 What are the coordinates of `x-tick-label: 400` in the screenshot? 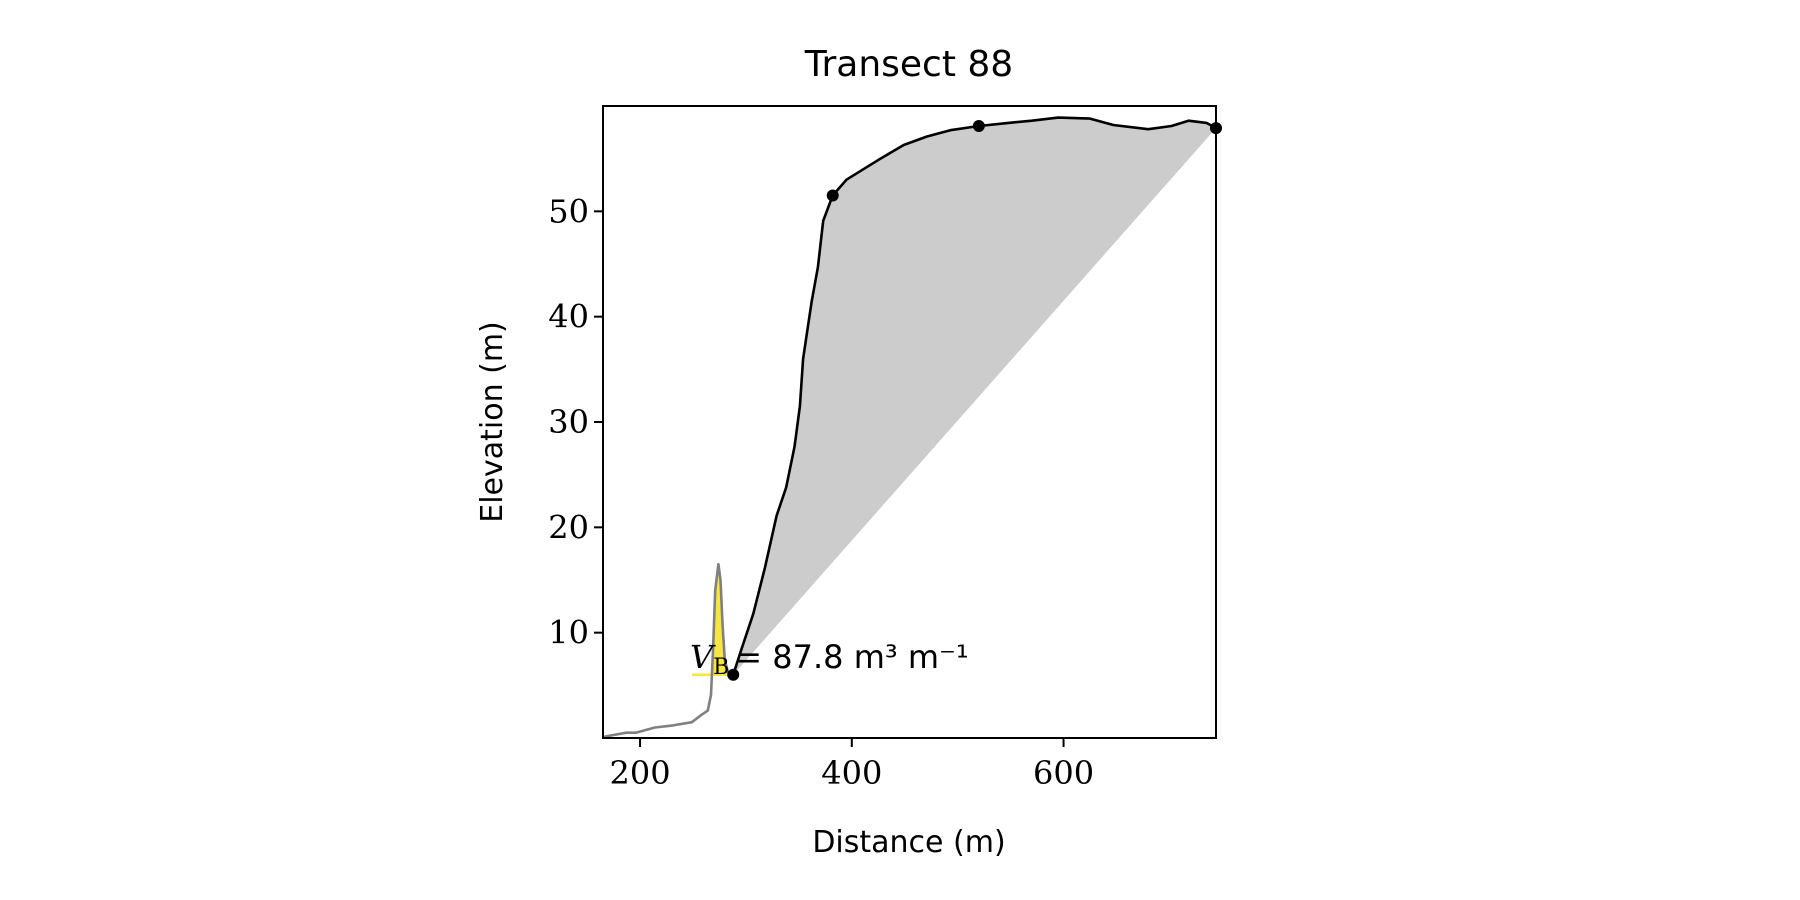 It's located at (851, 773).